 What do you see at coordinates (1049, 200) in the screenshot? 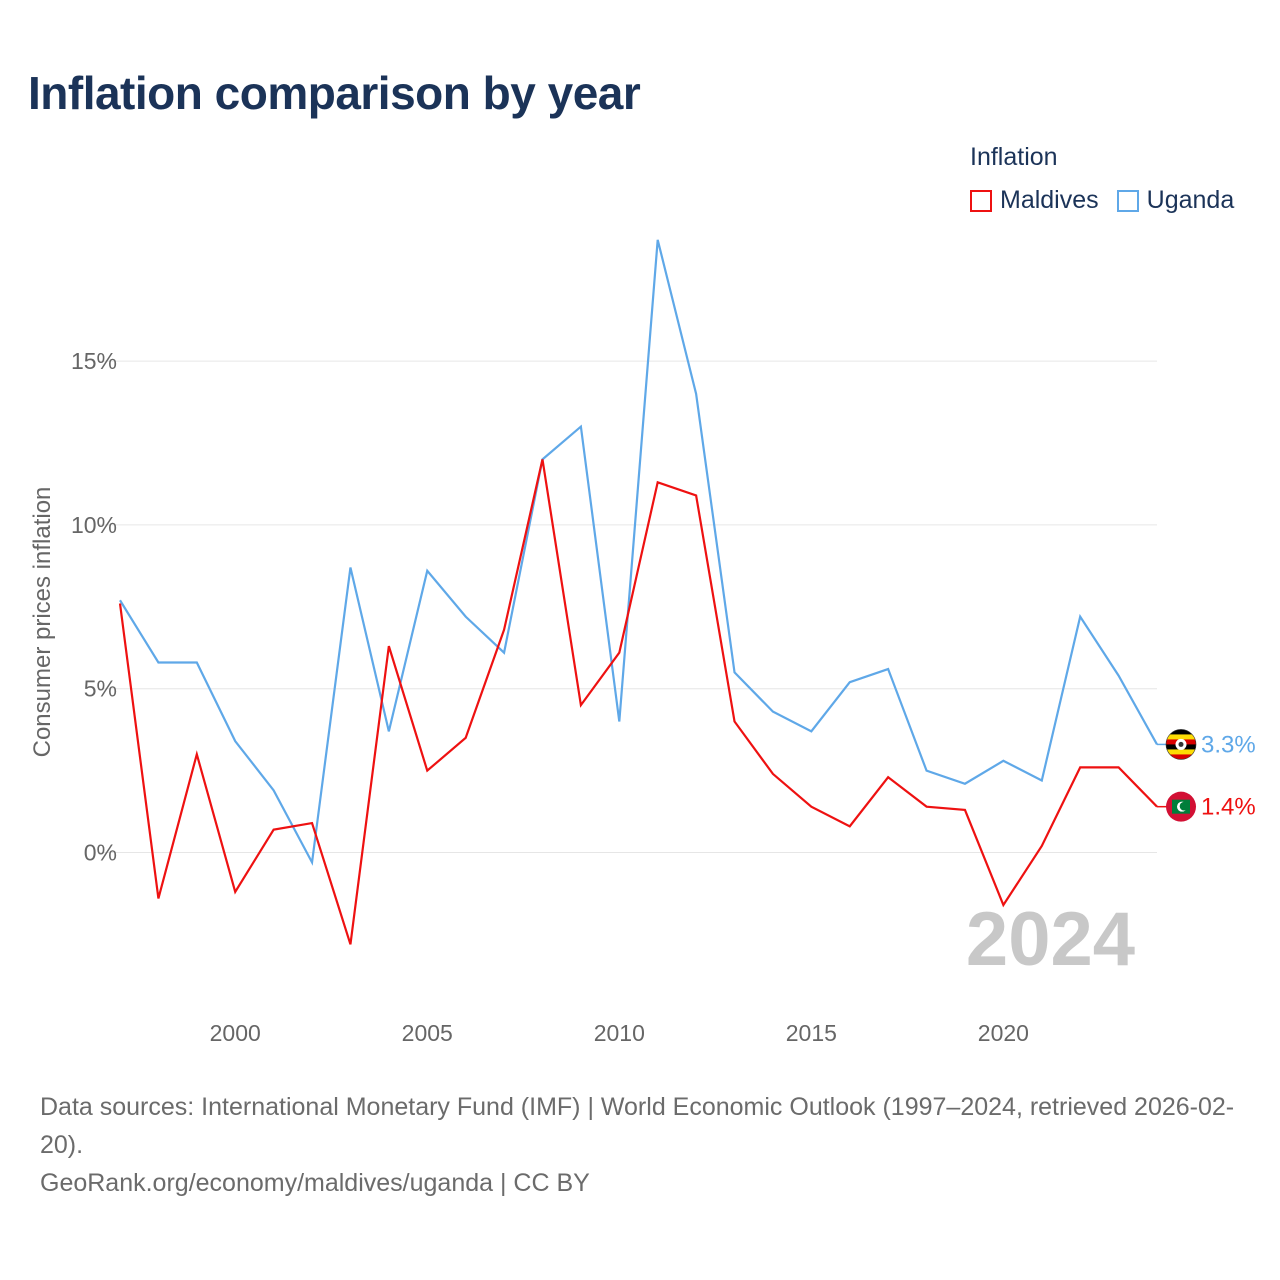
I see `legend-label-maldives: Maldives` at bounding box center [1049, 200].